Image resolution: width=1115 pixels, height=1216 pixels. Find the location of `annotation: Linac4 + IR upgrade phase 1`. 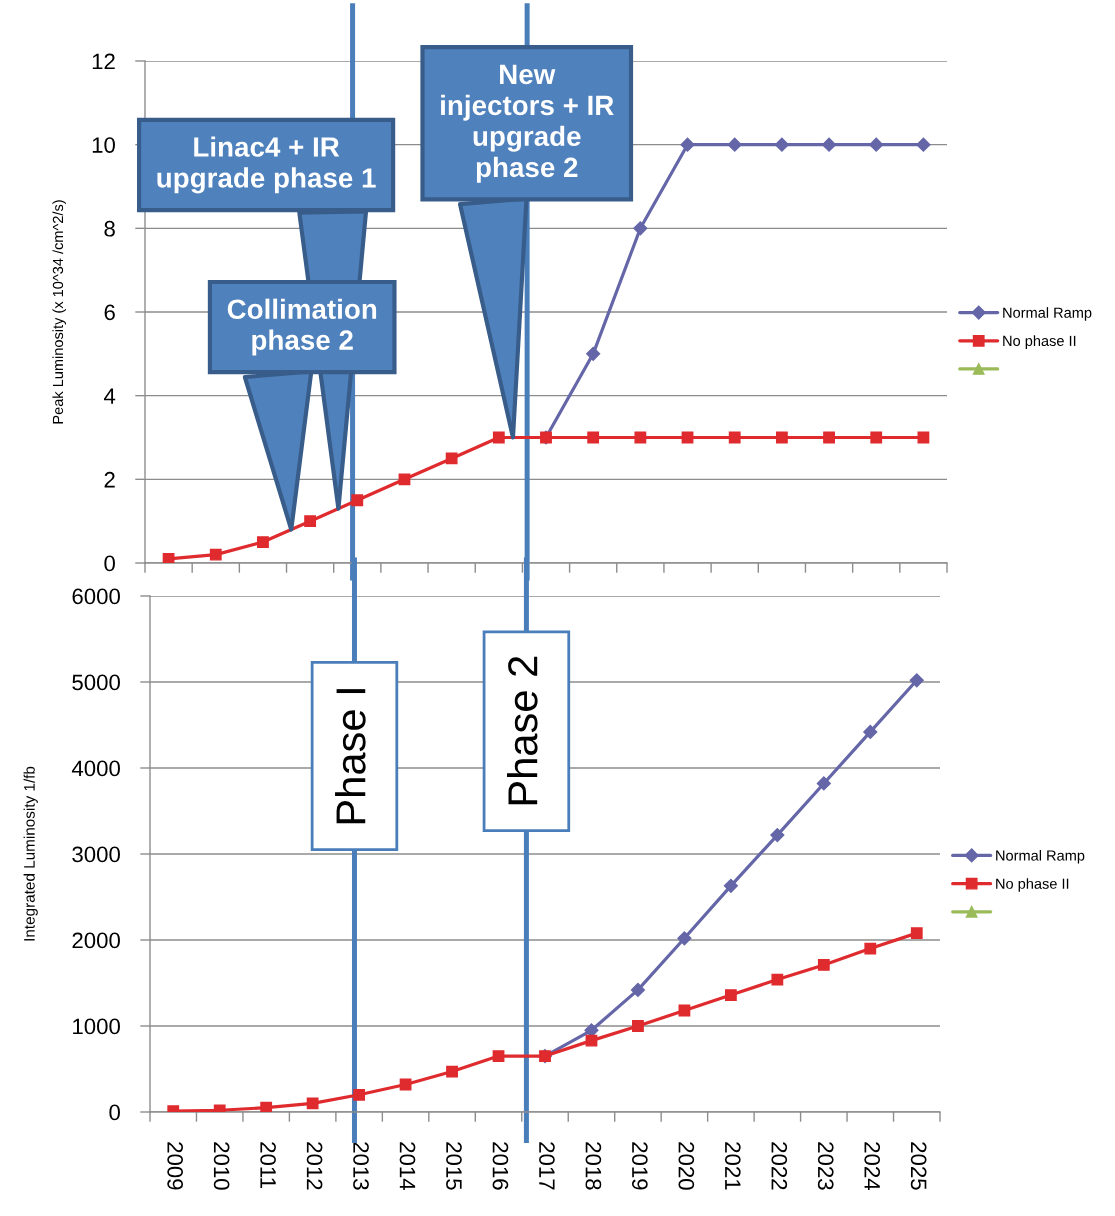

annotation: Linac4 + IR upgrade phase 1 is located at coordinates (266, 165).